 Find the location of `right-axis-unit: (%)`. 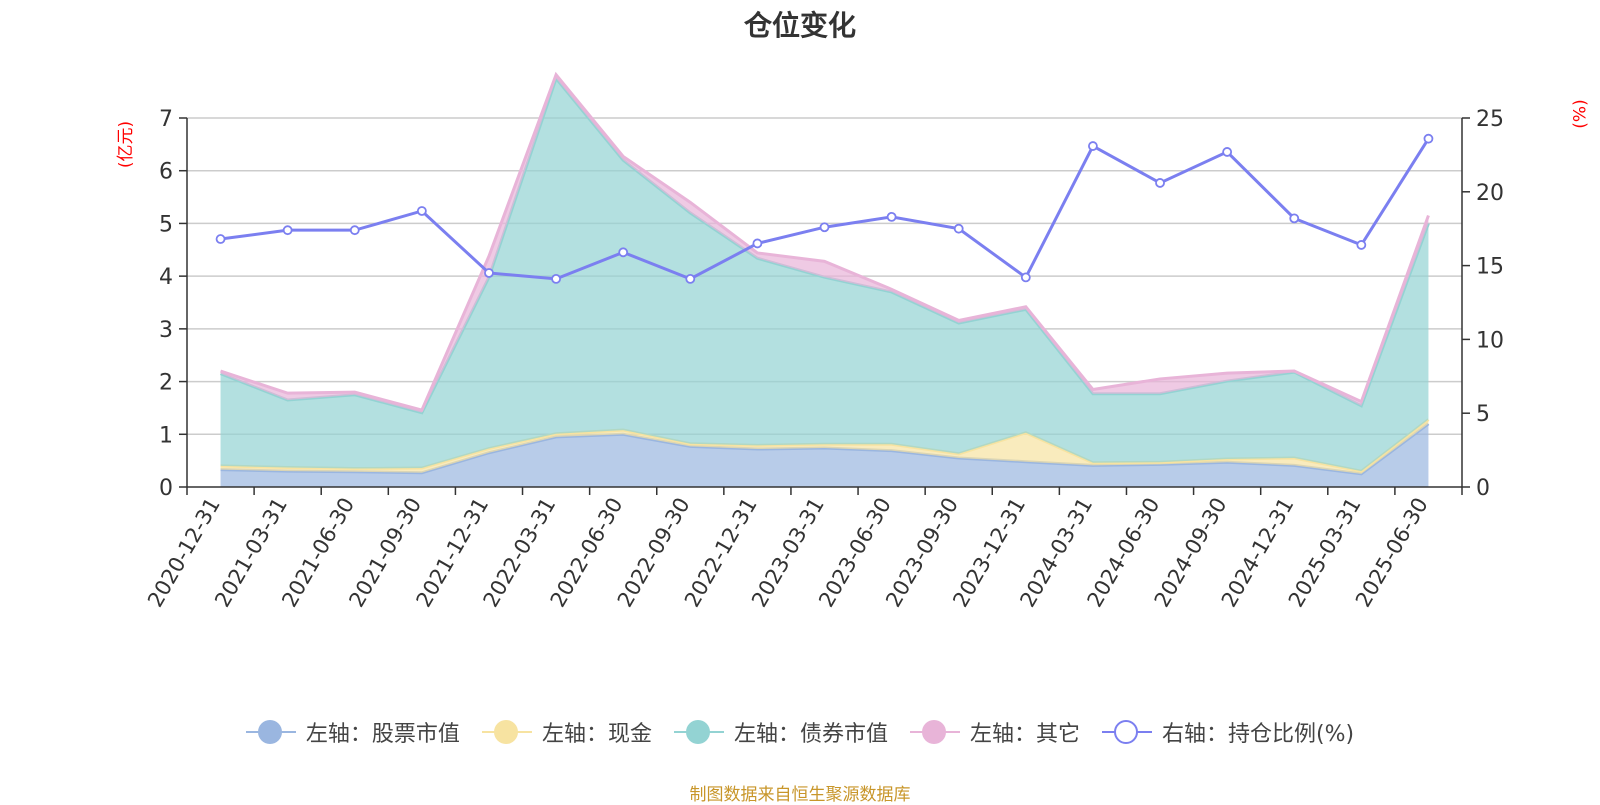

right-axis-unit: (%) is located at coordinates (1580, 114).